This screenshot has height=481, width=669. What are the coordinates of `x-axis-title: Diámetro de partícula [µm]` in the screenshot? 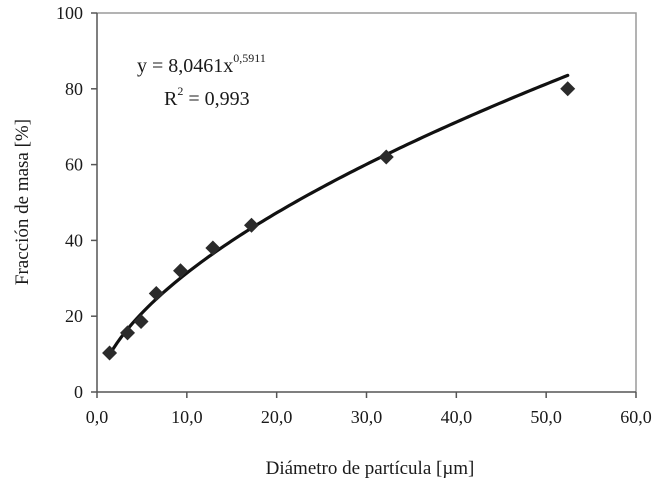 It's located at (370, 468).